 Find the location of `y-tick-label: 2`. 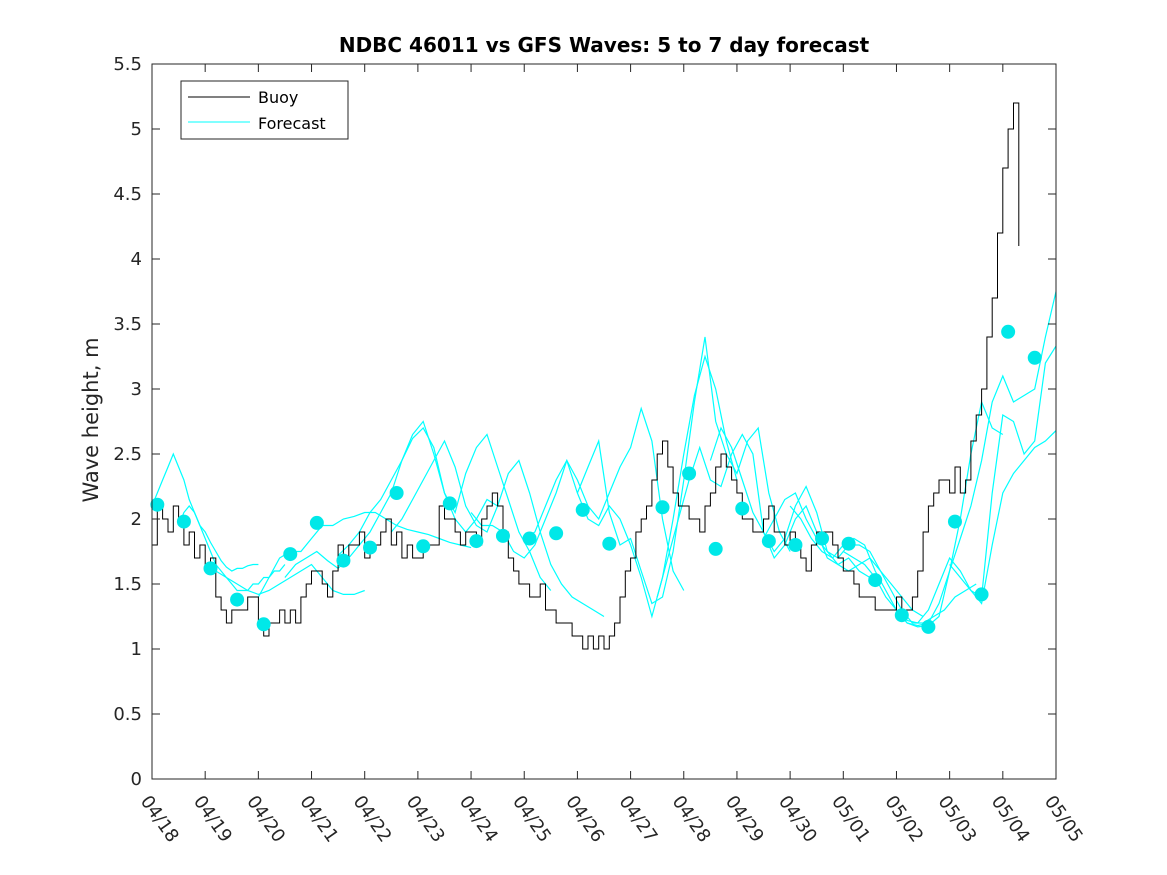

y-tick-label: 2 is located at coordinates (136, 519).